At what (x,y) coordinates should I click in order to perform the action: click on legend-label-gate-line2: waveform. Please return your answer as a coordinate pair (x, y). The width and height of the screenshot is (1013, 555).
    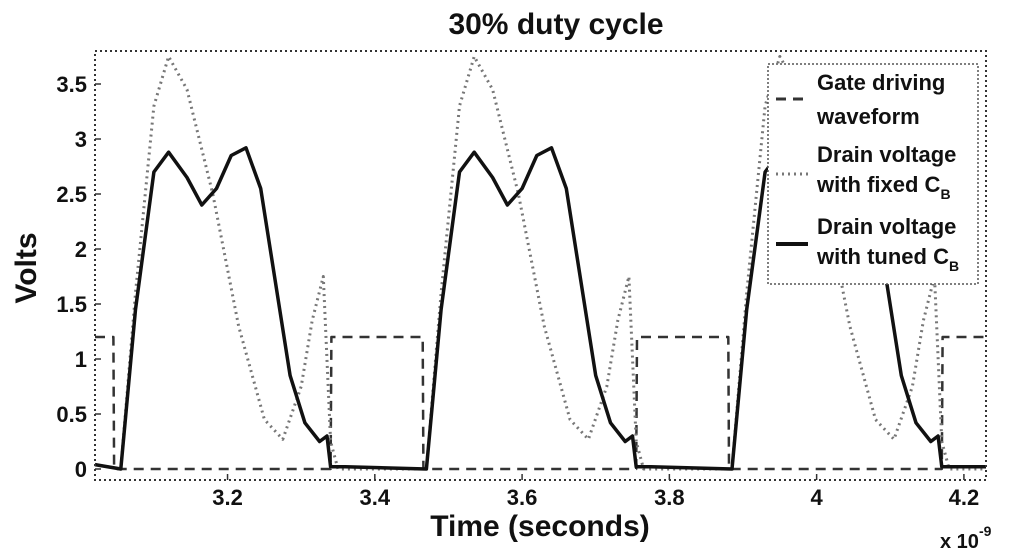
    Looking at the image, I should click on (868, 116).